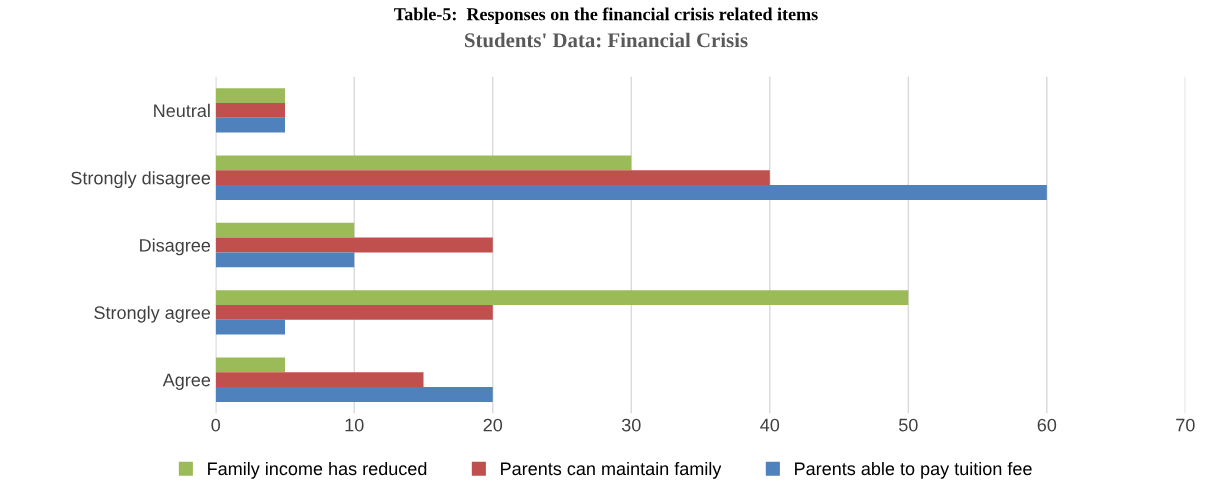  I want to click on x-tick-label: 60, so click(1047, 425).